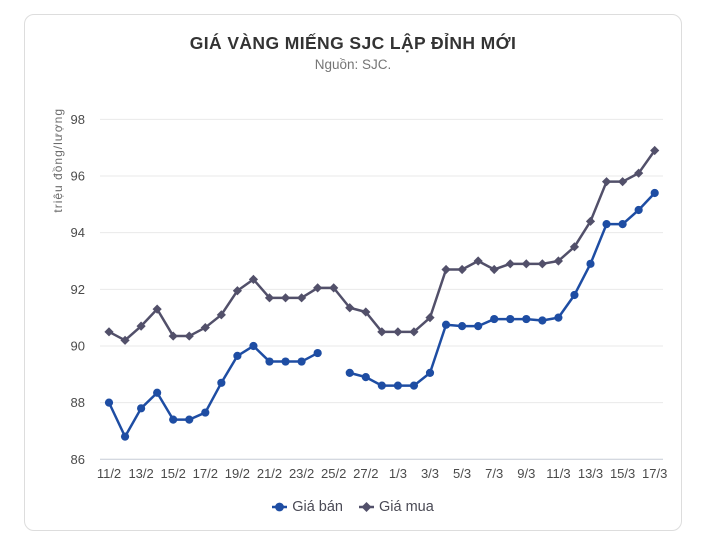 The height and width of the screenshot is (547, 704). Describe the element at coordinates (301, 473) in the screenshot. I see `x-tick-label-23-2: 23/2` at that location.